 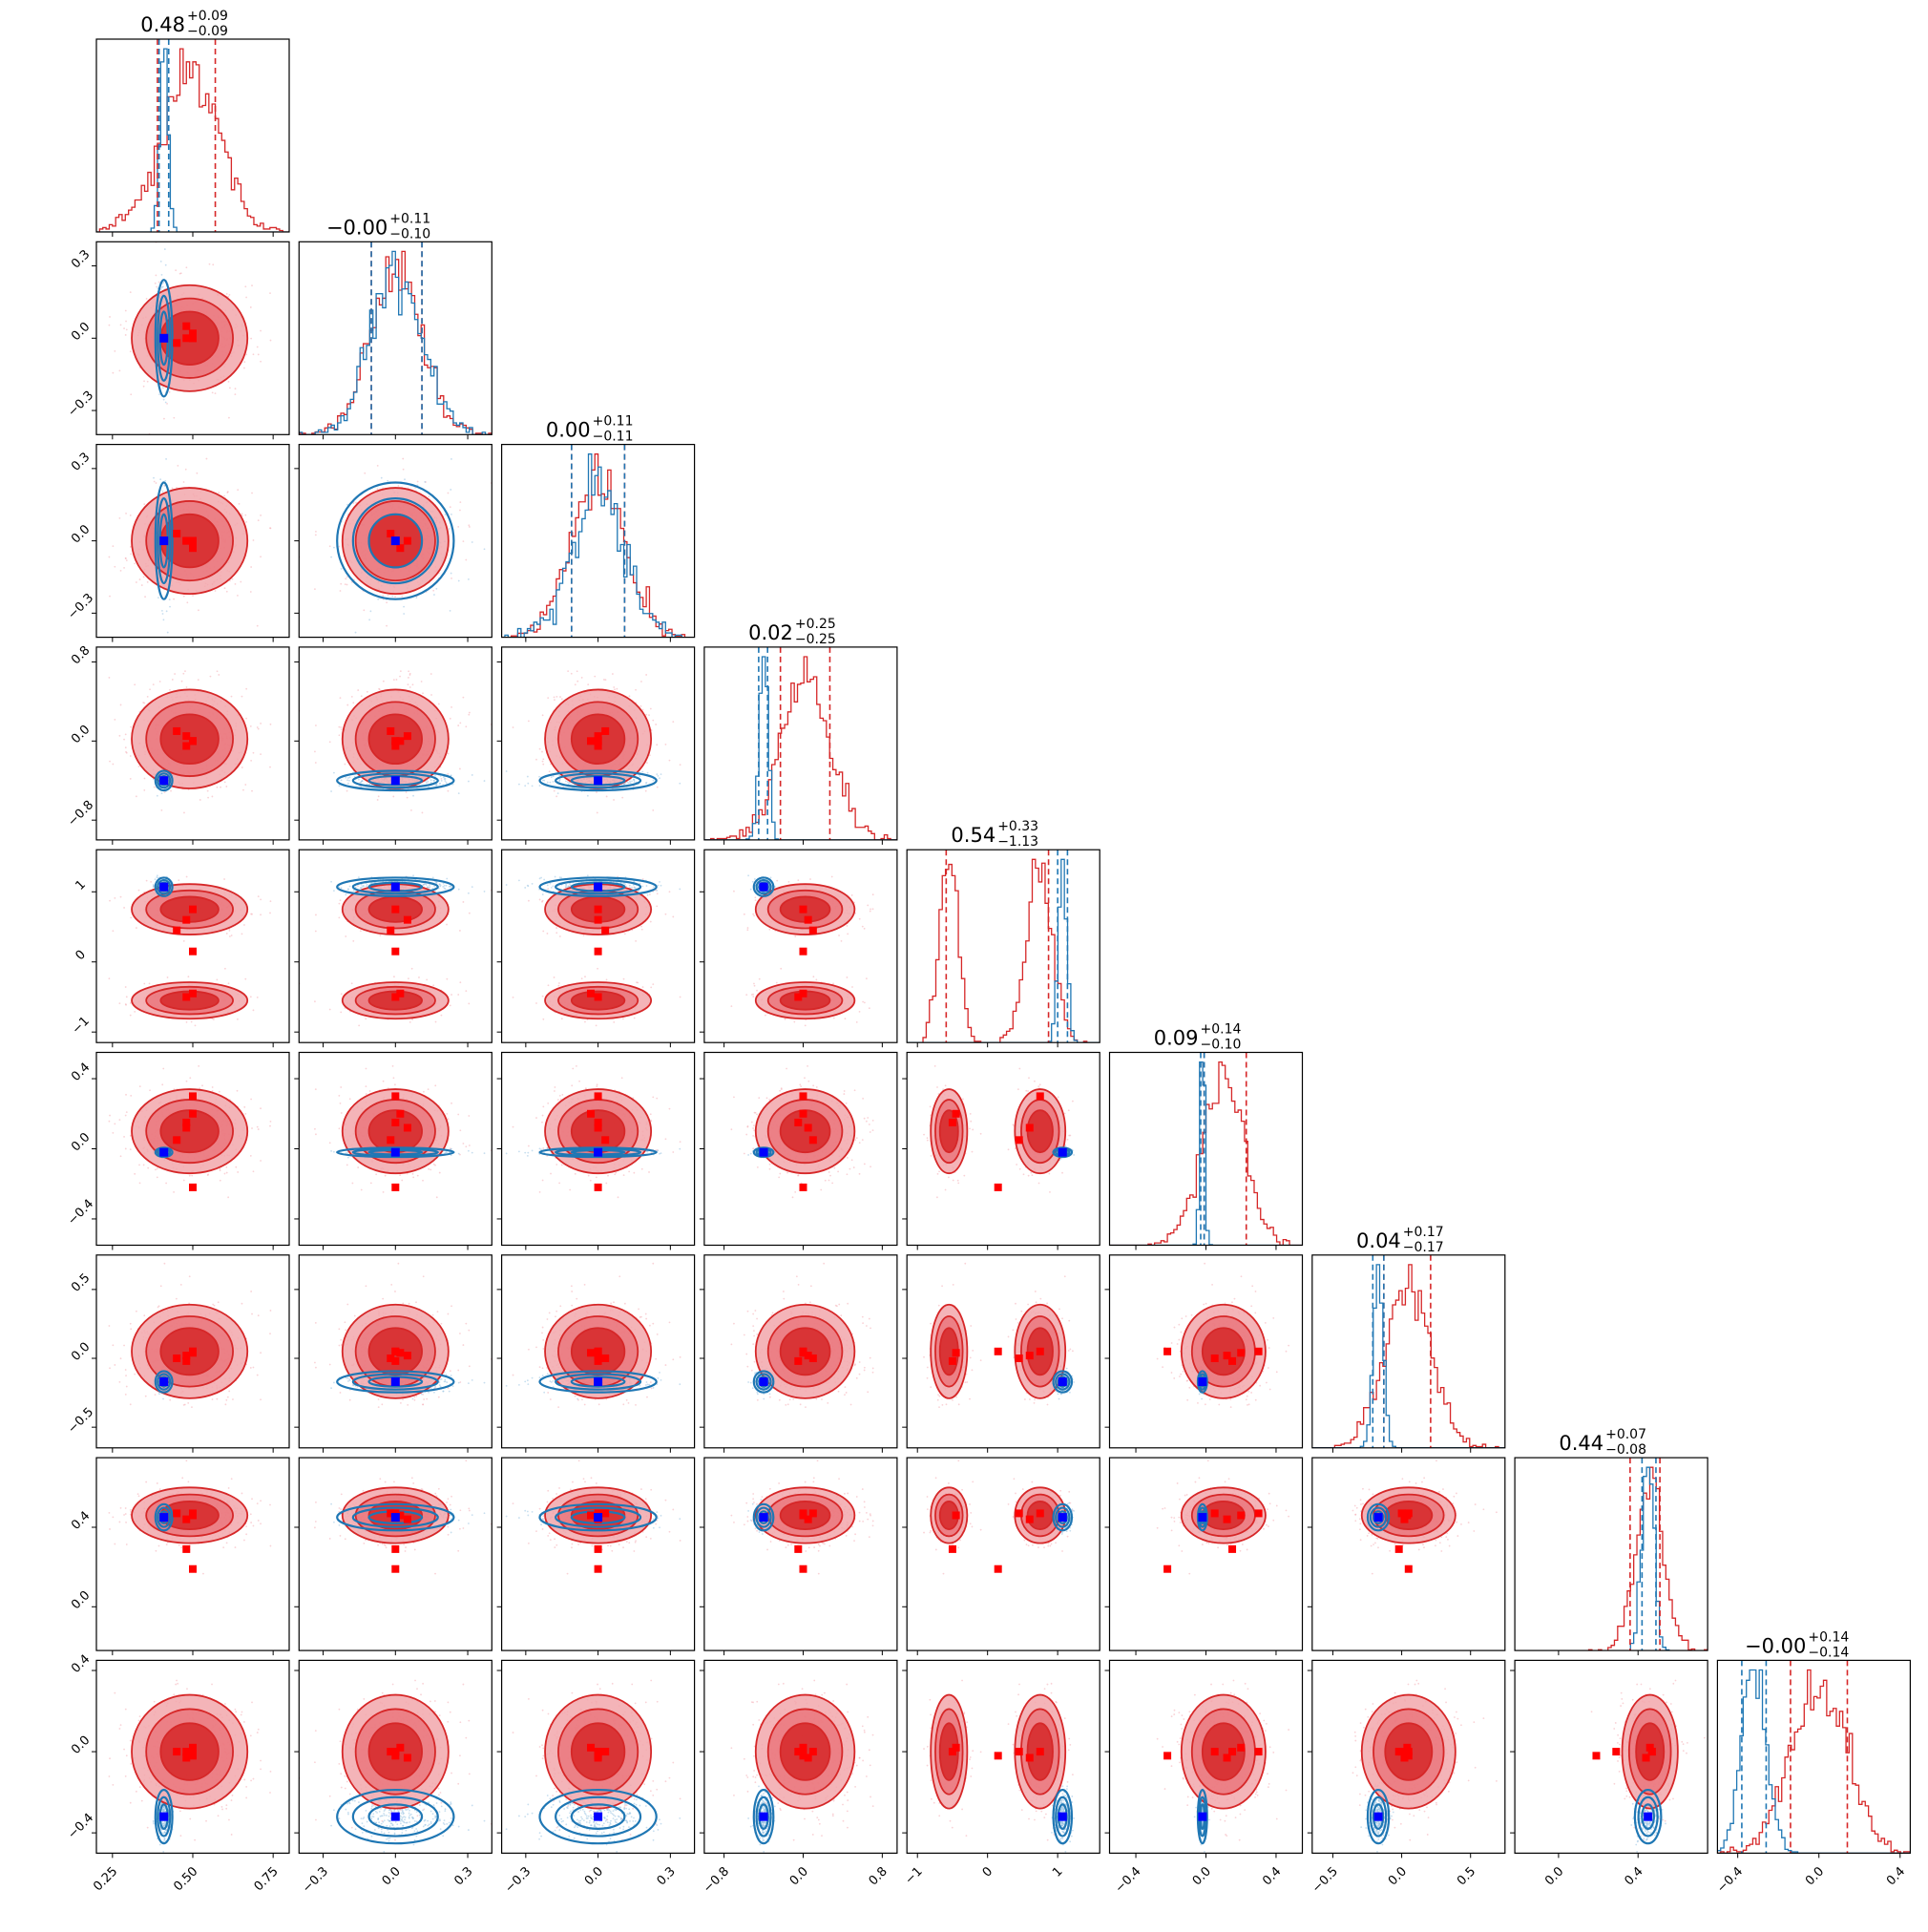 I want to click on x-tick-label: 0.3, so click(x=667, y=1876).